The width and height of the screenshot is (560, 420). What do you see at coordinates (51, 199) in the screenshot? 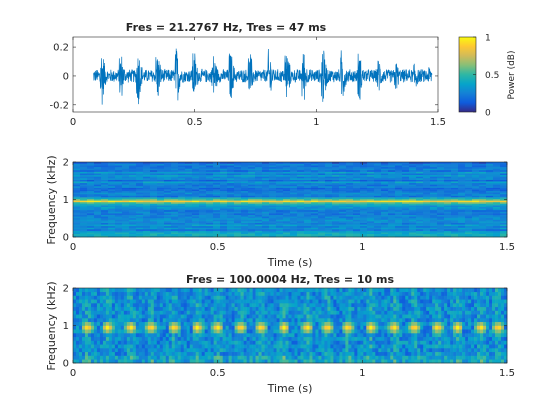
I see `spectrogram-1-ylabel: Frequency (kHz)` at bounding box center [51, 199].